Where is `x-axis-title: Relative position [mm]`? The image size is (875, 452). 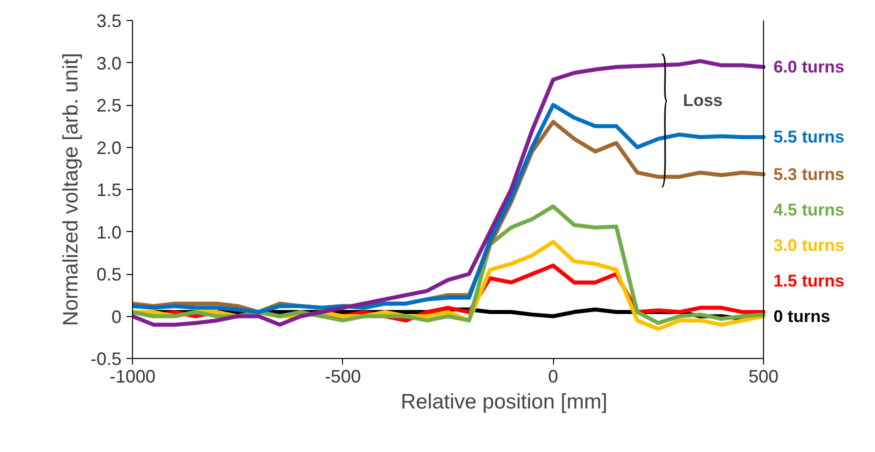
x-axis-title: Relative position [mm] is located at coordinates (504, 402).